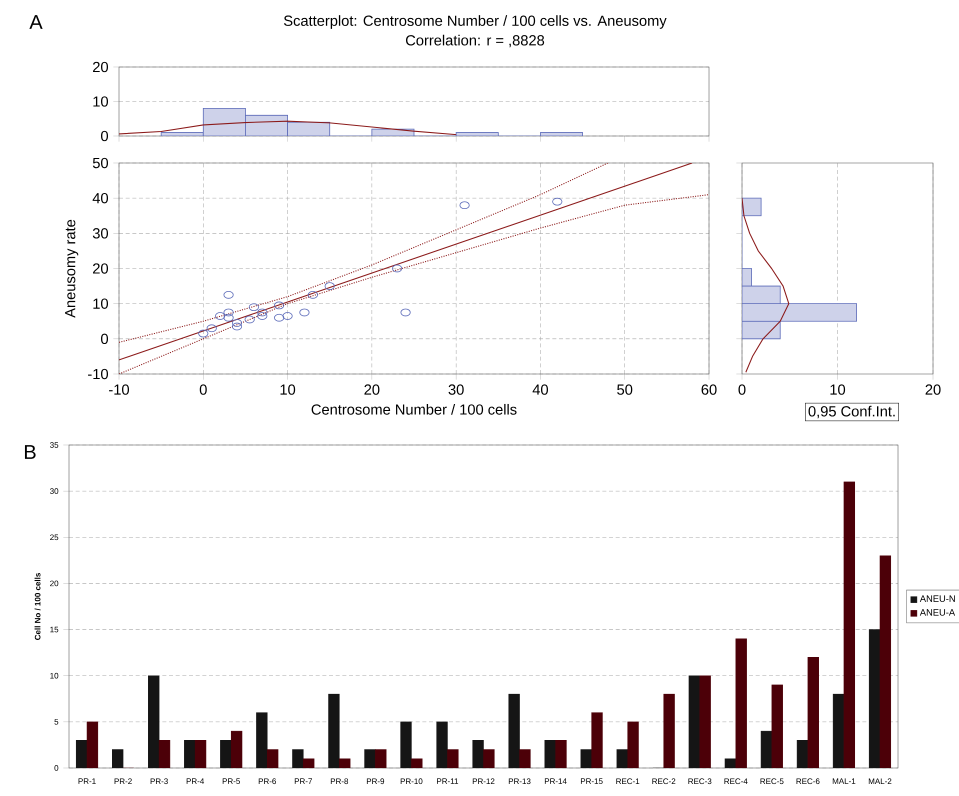 This screenshot has width=959, height=796. I want to click on y-tick-label: 15, so click(54, 629).